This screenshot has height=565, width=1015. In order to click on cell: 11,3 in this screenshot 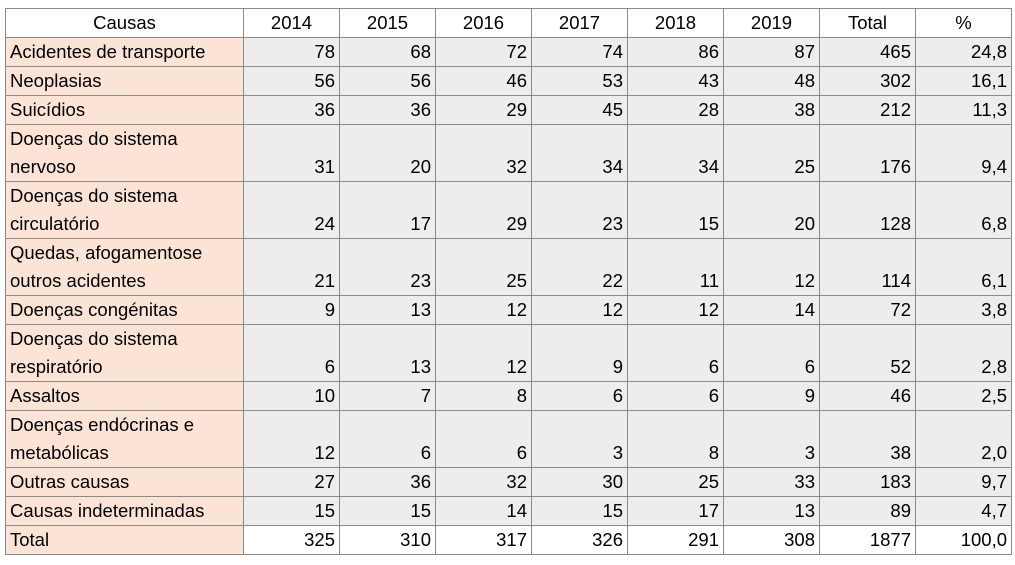, I will do `click(963, 110)`.